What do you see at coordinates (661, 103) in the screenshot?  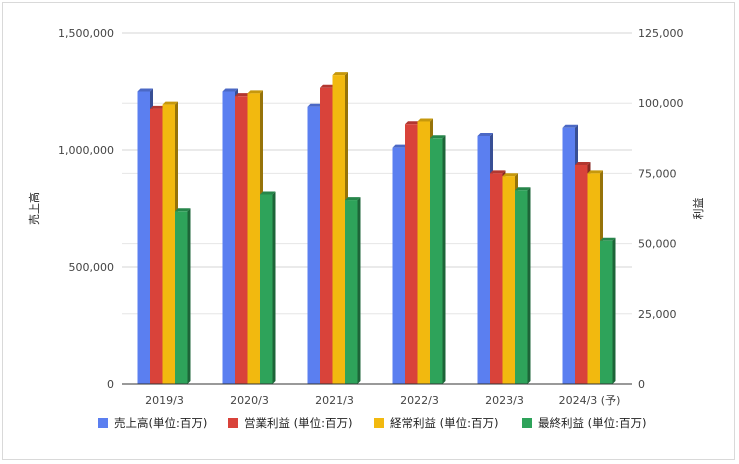 I see `right-axis-tick-label: 100,000` at bounding box center [661, 103].